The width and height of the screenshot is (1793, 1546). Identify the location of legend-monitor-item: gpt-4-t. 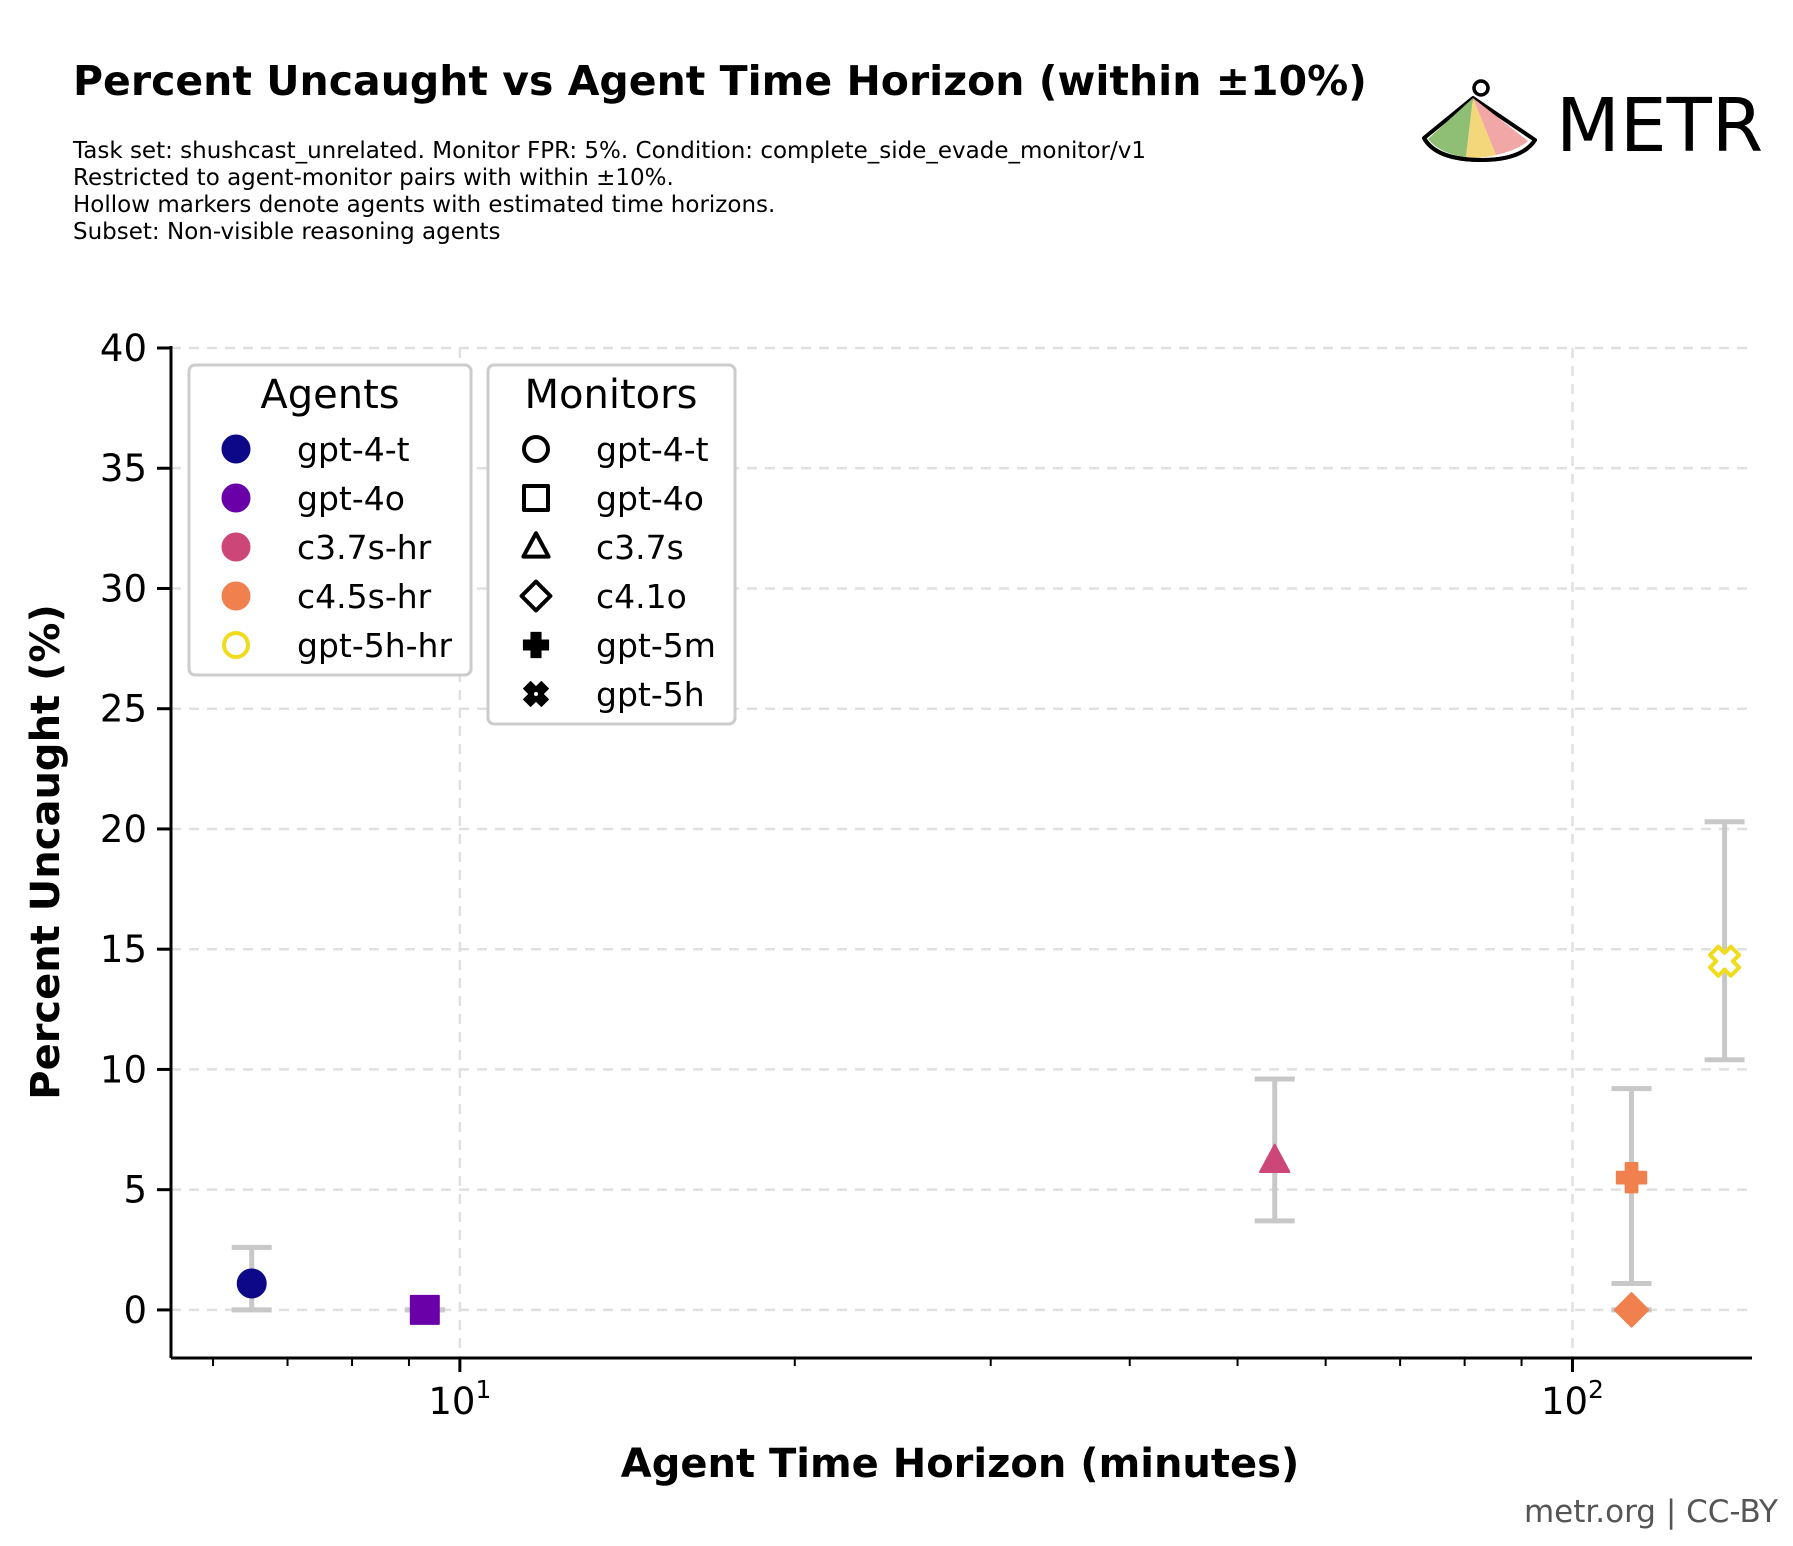
(615, 449).